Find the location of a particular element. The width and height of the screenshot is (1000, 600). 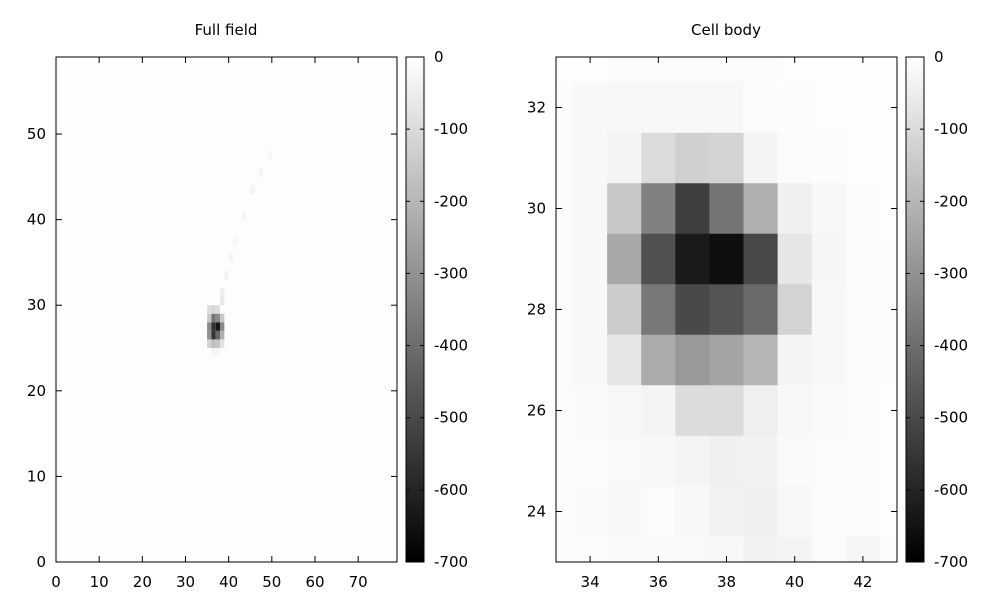

x-tick-label: 20 is located at coordinates (142, 582).